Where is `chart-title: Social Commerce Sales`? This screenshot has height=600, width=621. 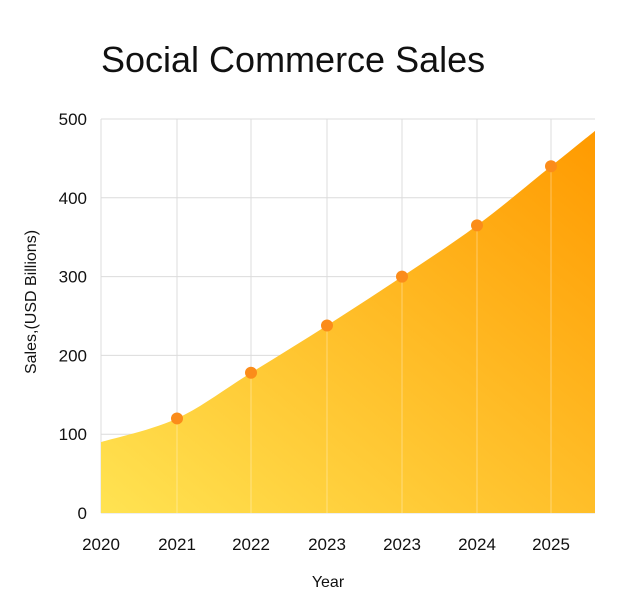 chart-title: Social Commerce Sales is located at coordinates (293, 59).